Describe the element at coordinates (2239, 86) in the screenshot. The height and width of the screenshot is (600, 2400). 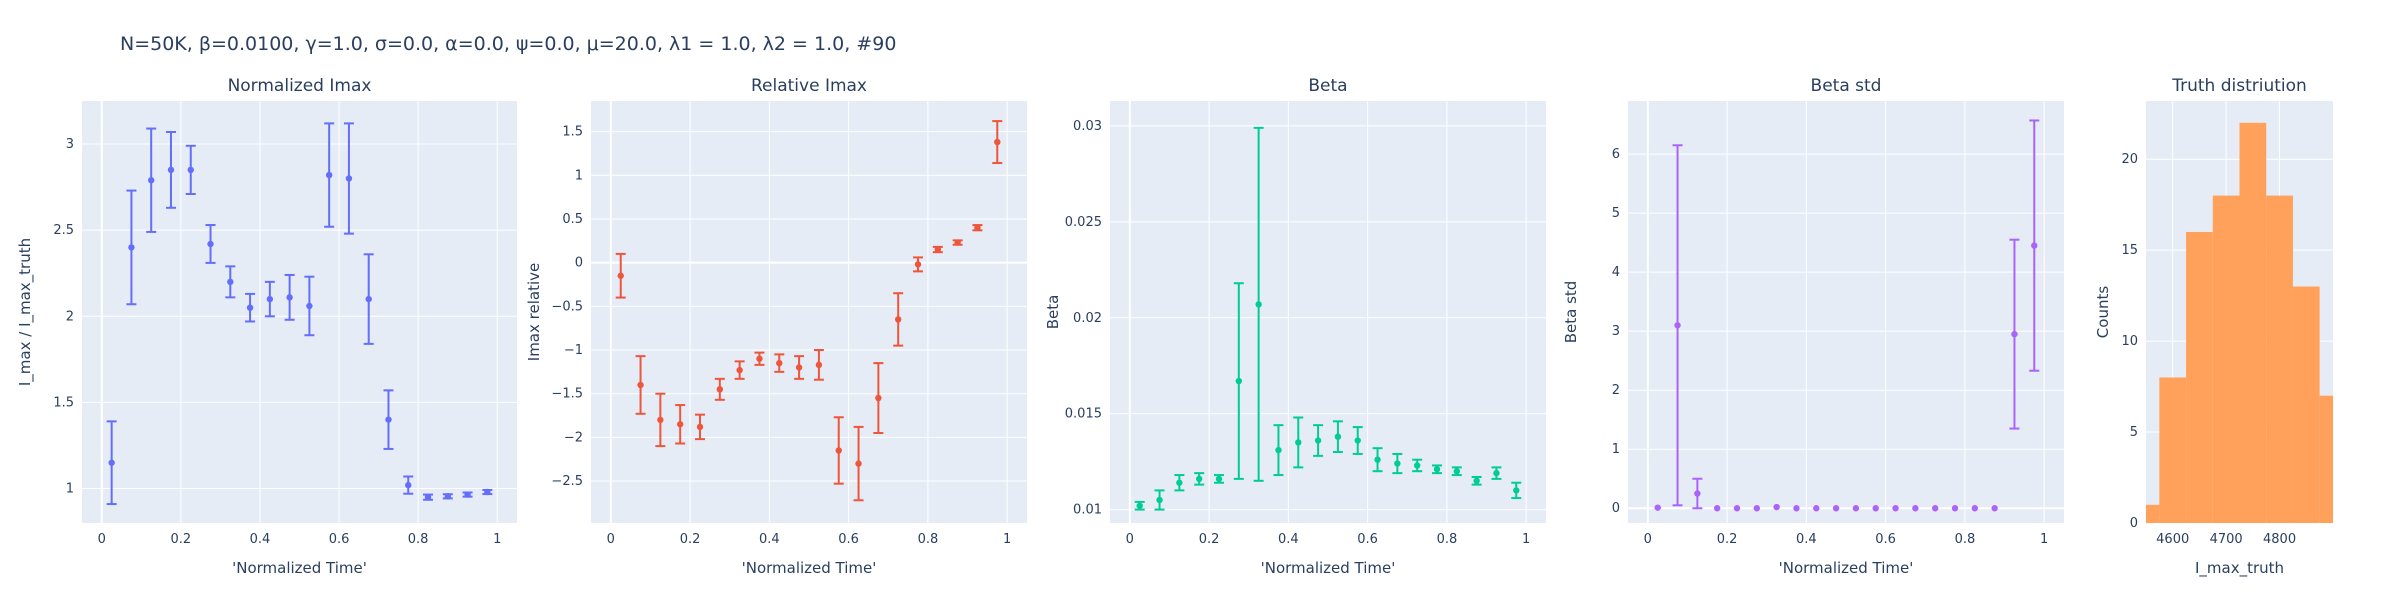
I see `panel-title: Truth distriution` at that location.